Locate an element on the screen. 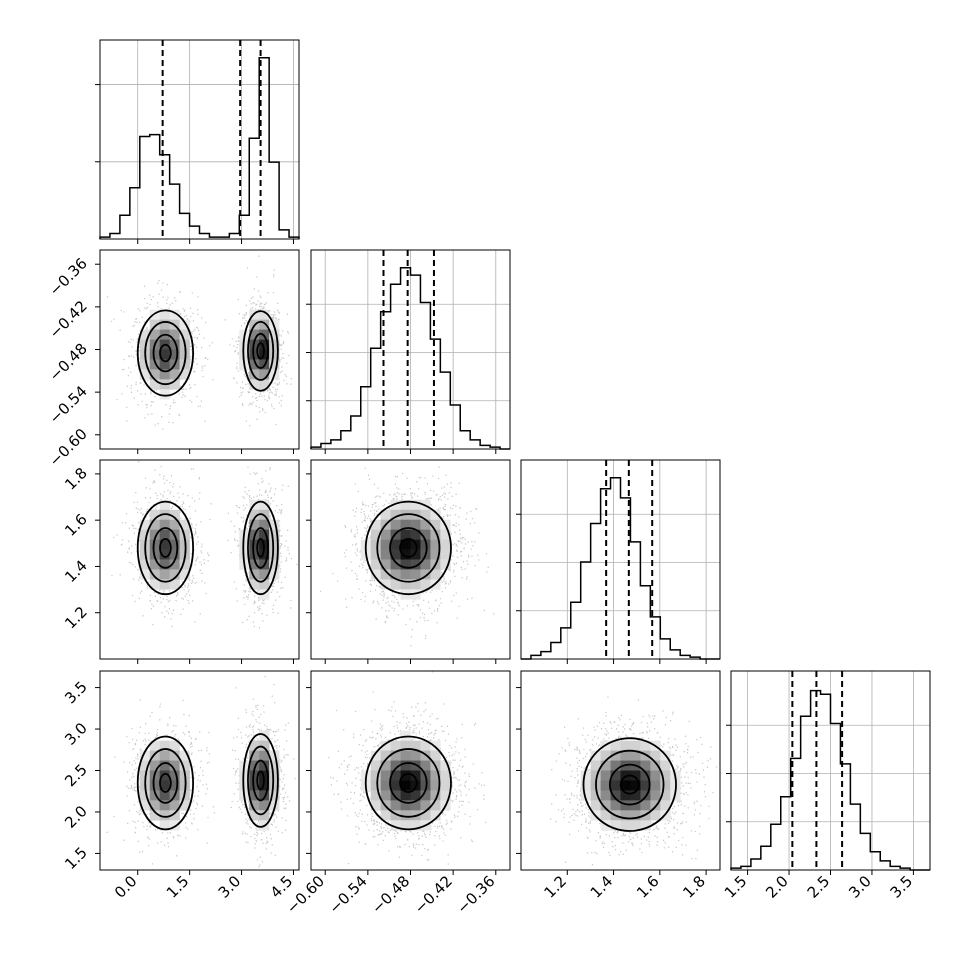  x-tick-label: 2.5 is located at coordinates (819, 887).